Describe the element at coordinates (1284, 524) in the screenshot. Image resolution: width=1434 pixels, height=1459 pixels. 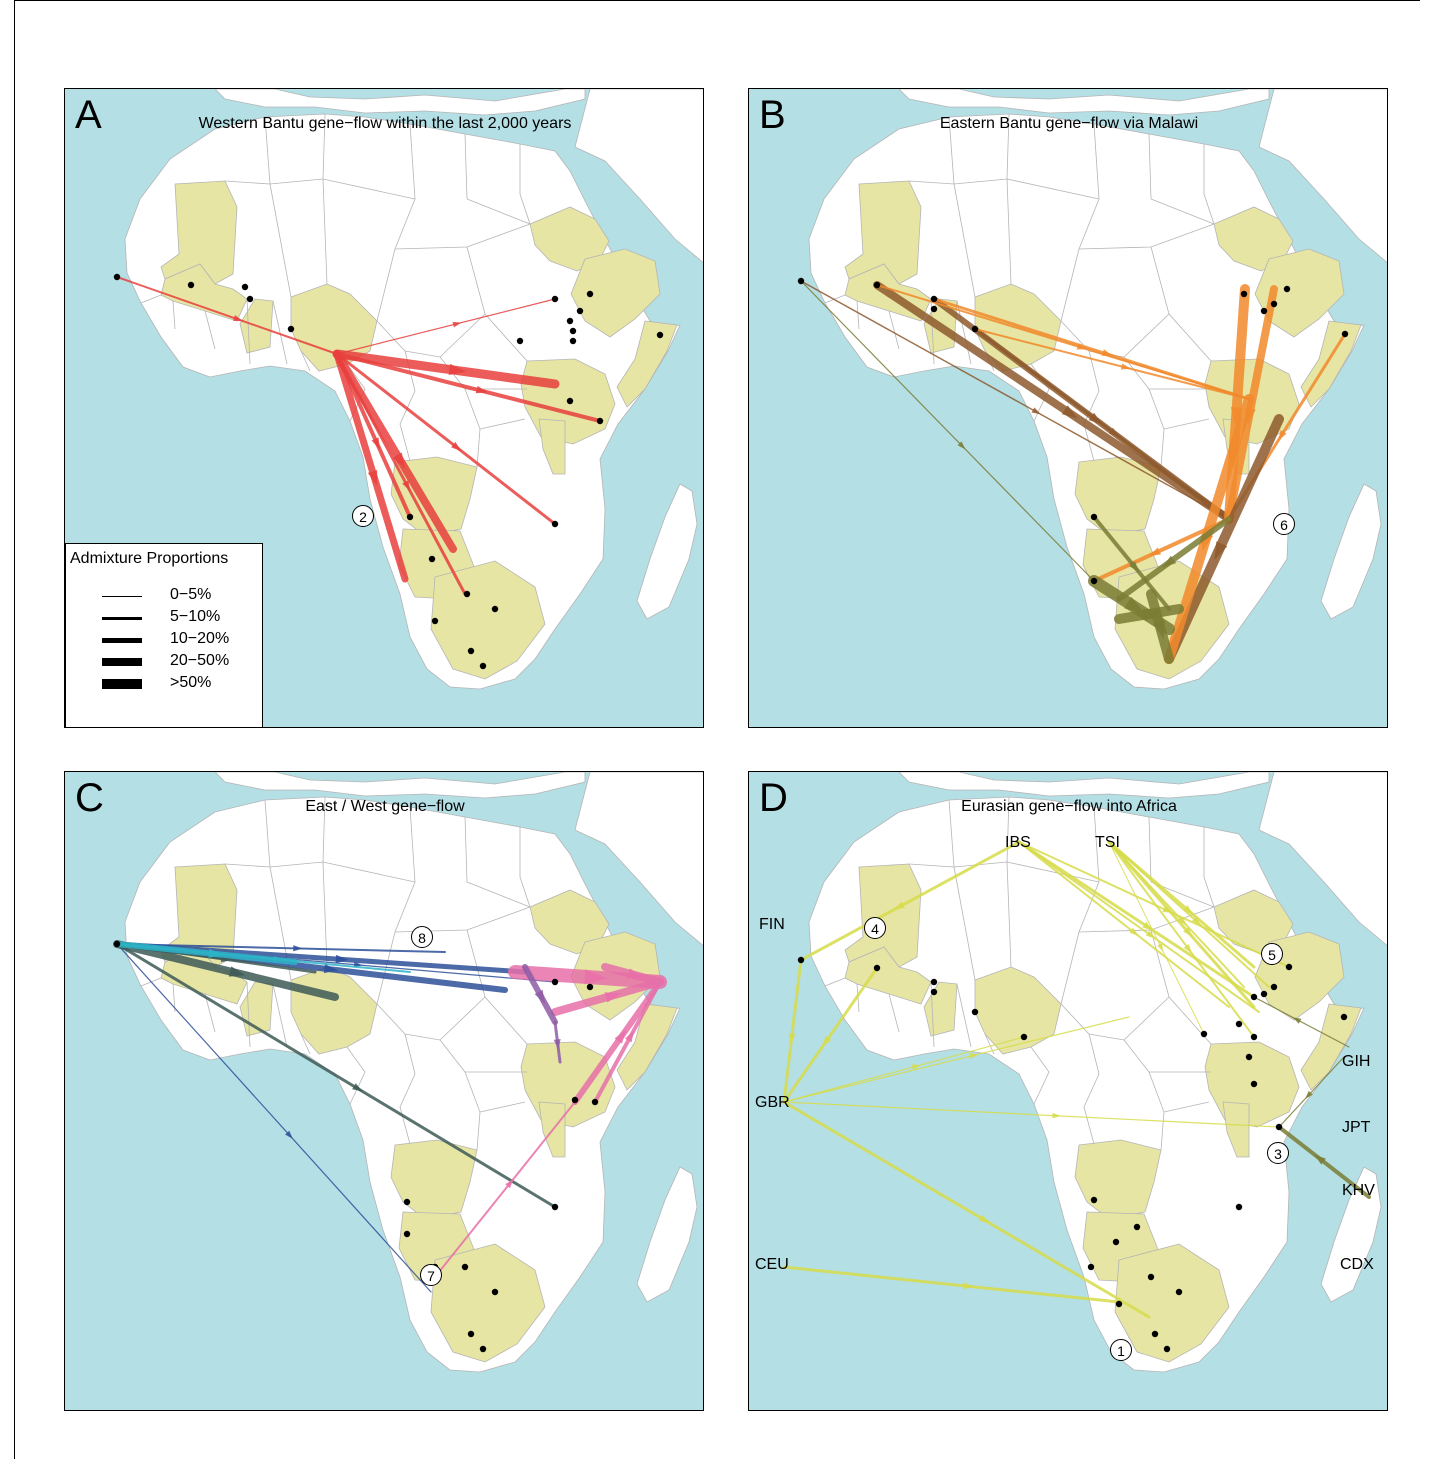
I see `event-marker: 6` at that location.